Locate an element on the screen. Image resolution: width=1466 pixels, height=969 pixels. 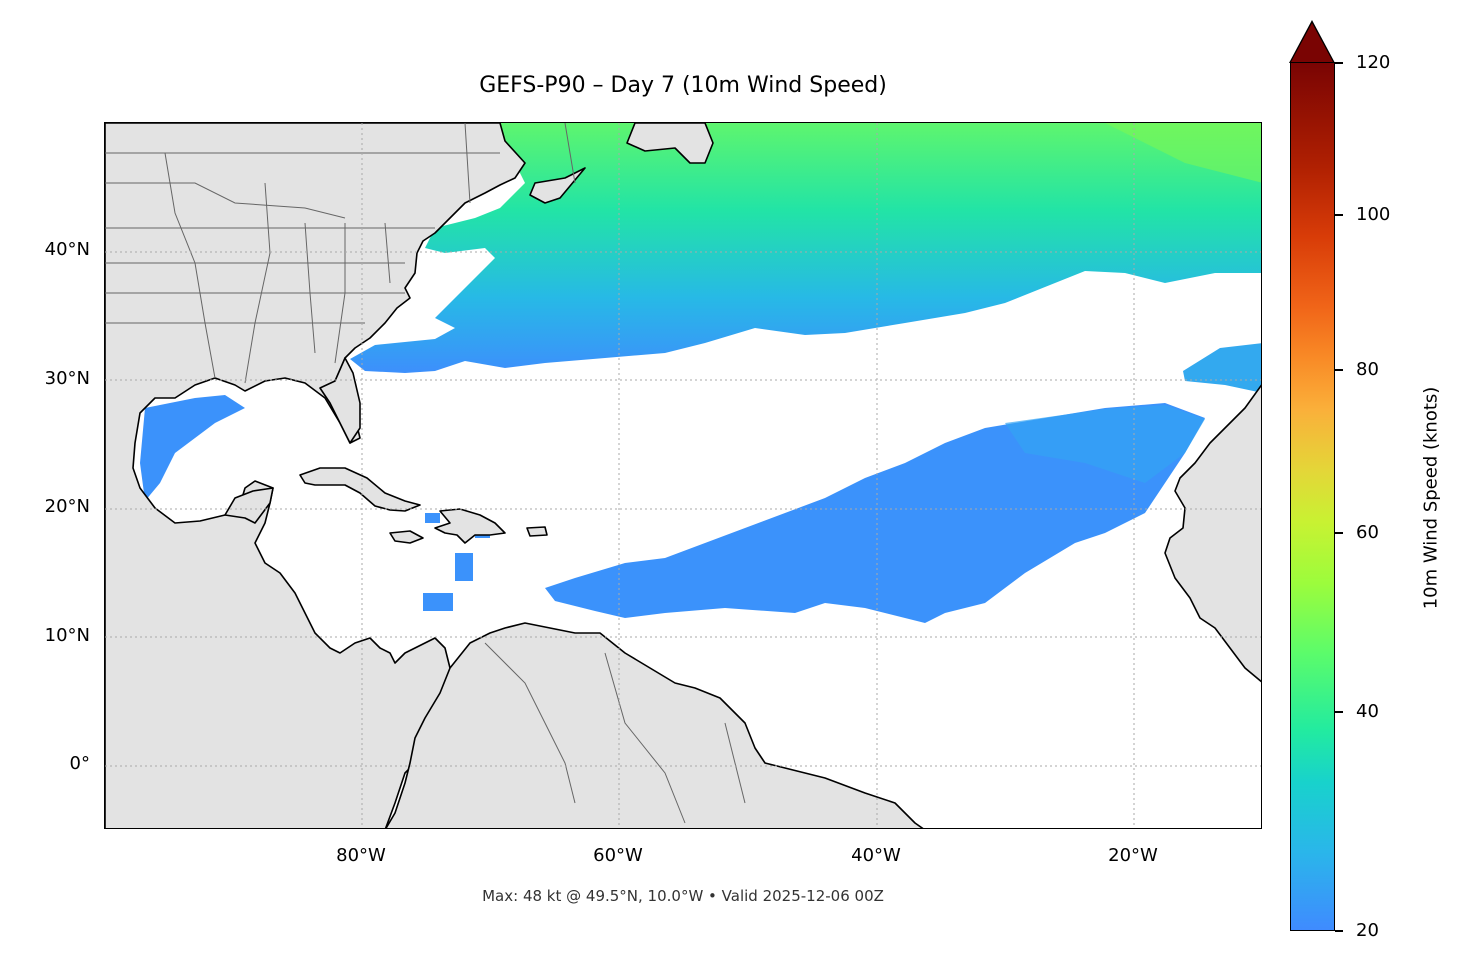
colorbar-label-60: 60 is located at coordinates (1367, 532).